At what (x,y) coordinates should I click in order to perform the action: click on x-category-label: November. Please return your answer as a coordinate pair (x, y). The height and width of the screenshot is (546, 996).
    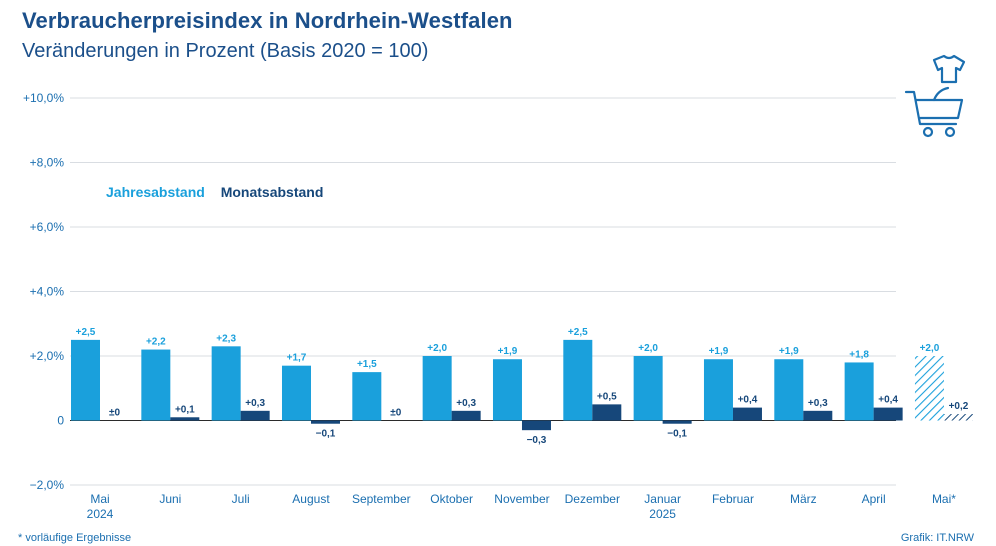
    Looking at the image, I should click on (521, 499).